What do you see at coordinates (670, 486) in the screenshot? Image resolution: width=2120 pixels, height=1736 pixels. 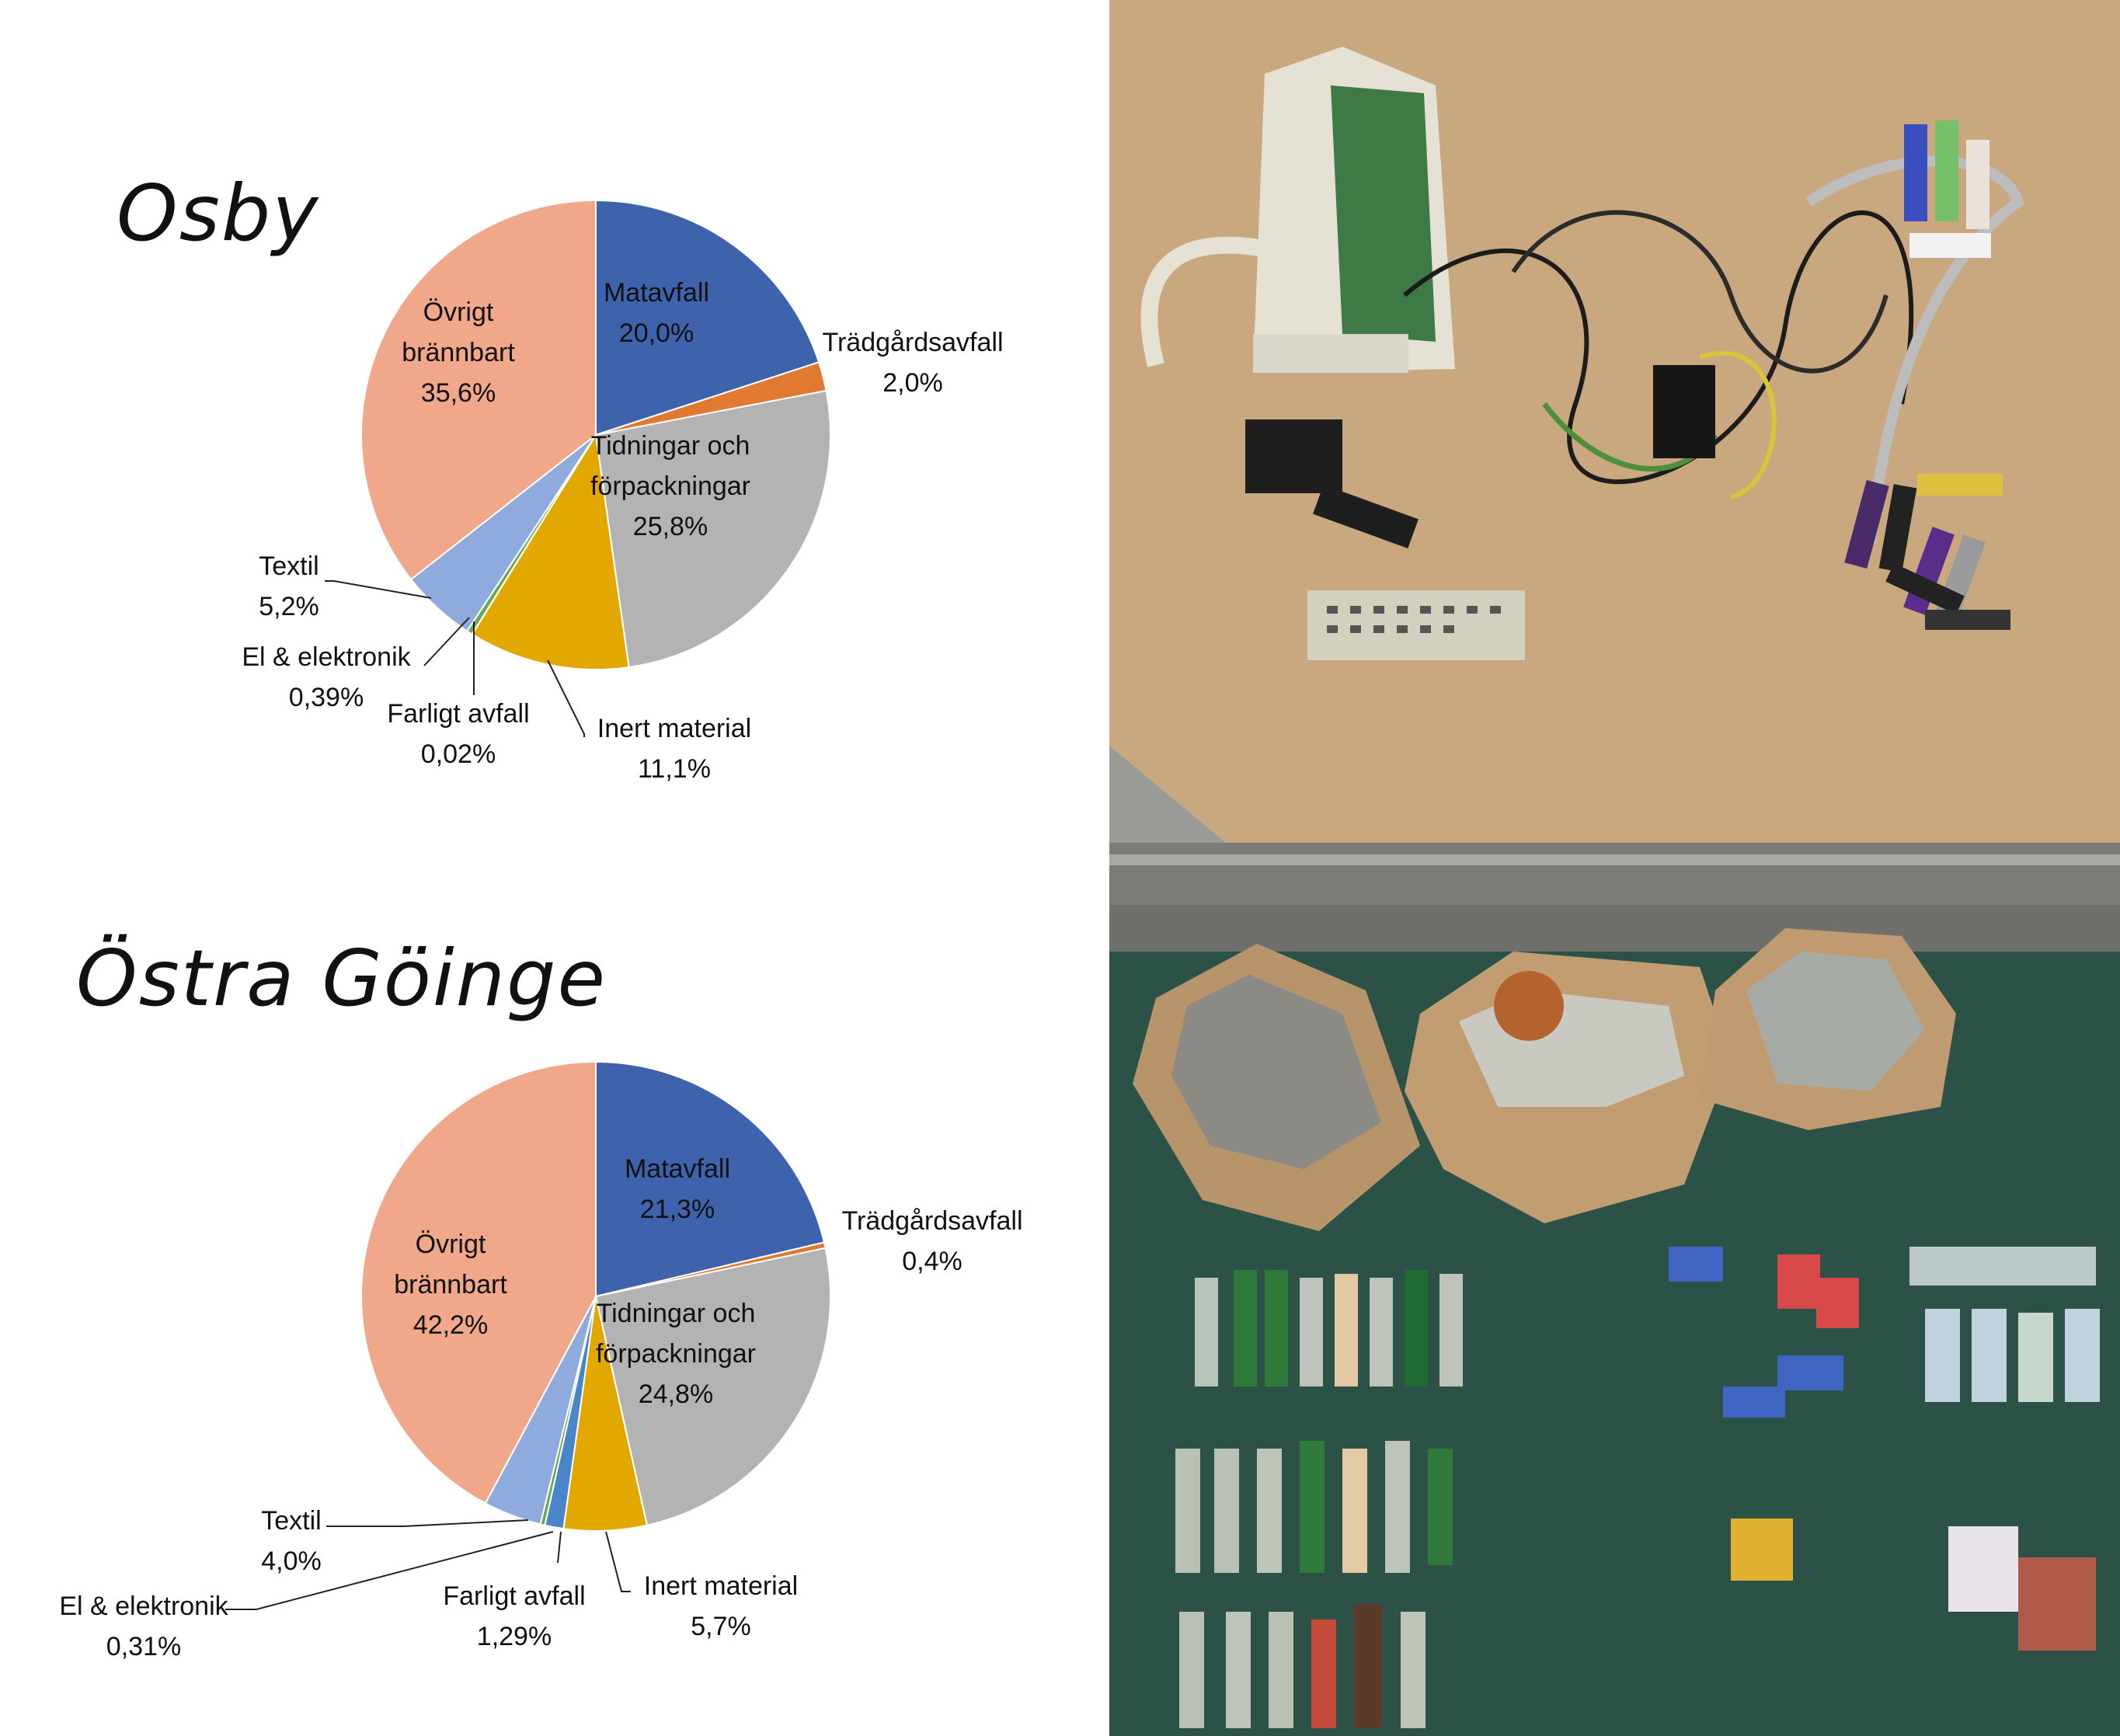 I see `data-label-tidningar: Tidningar och förpackningar 25,8%` at bounding box center [670, 486].